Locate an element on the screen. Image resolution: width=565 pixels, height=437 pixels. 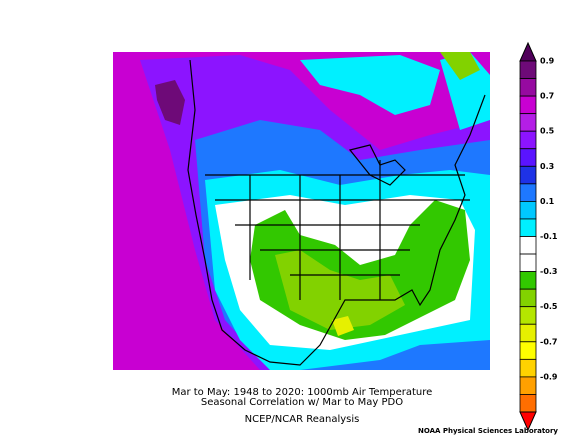
colorbar-label: -0.1 is located at coordinates (549, 236).